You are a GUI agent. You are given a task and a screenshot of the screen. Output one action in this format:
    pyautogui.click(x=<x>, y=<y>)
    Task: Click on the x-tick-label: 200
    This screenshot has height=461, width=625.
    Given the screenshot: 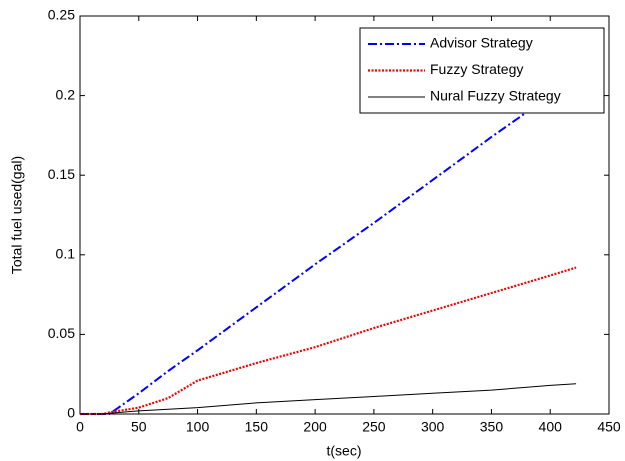 What is the action you would take?
    pyautogui.click(x=315, y=427)
    